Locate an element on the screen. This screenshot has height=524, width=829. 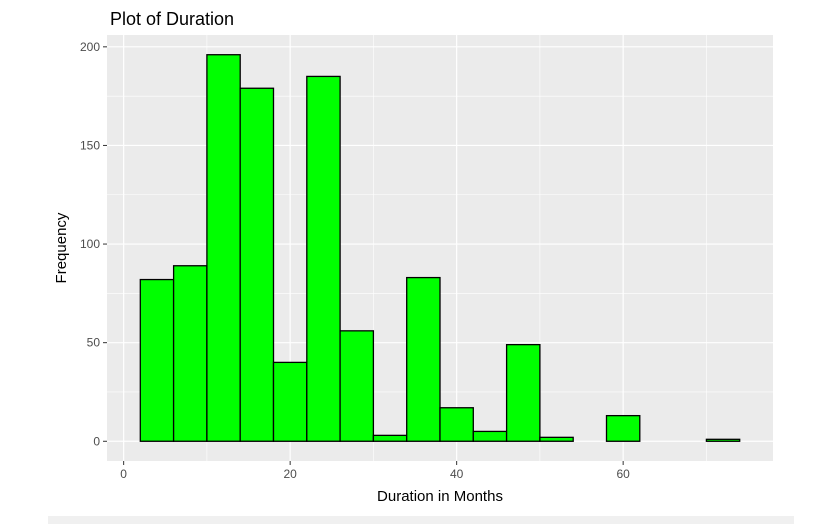
x-axis: 0 20 40 60 is located at coordinates (375, 471).